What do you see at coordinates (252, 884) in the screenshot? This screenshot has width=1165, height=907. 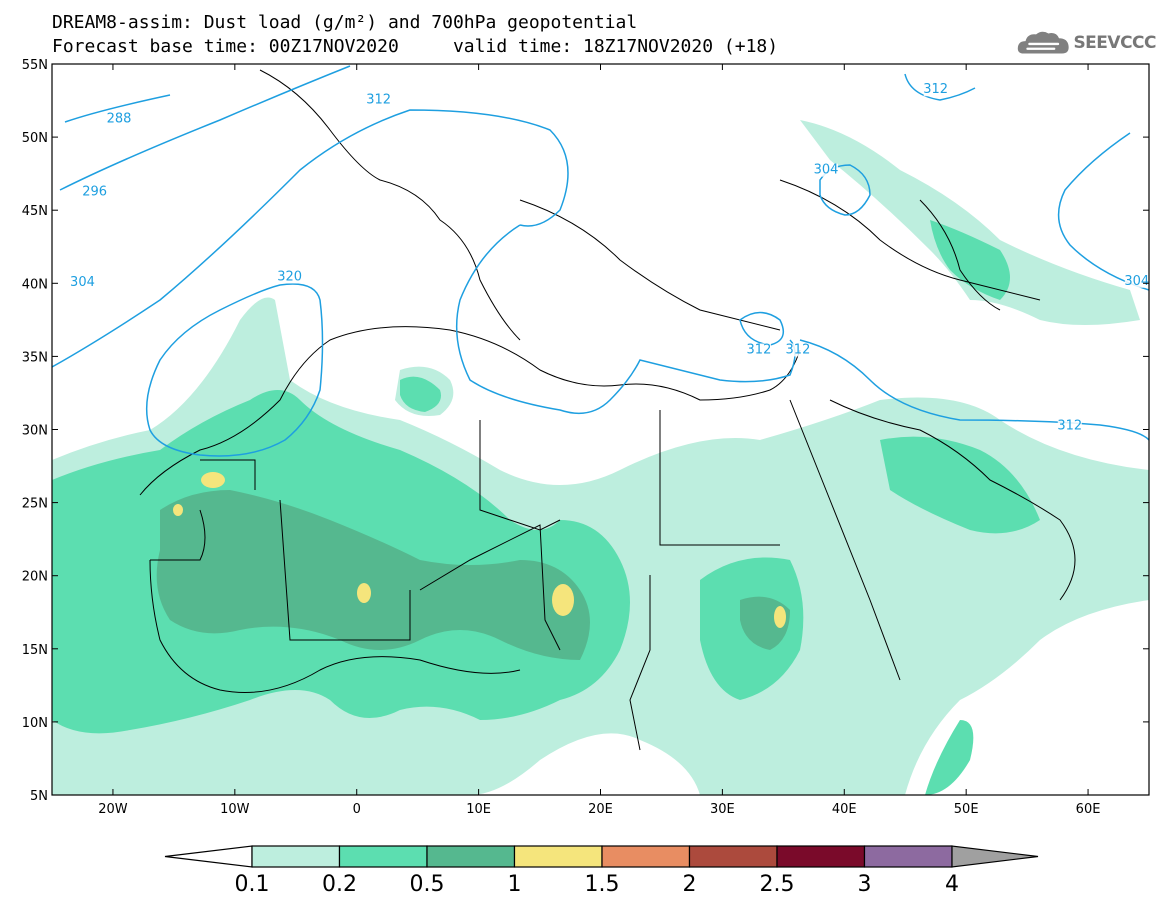 I see `colorbar-label: 0.1` at bounding box center [252, 884].